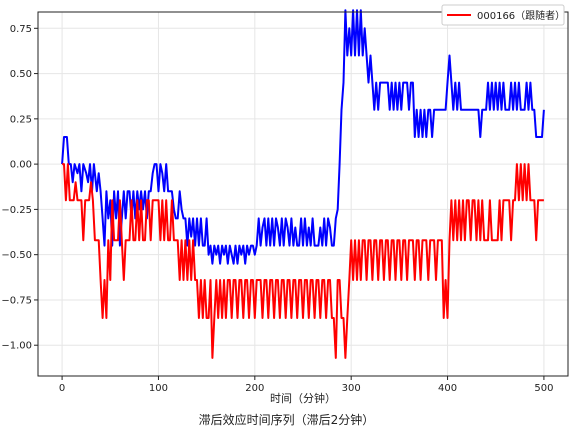 The width and height of the screenshot is (573, 432). Describe the element at coordinates (254, 388) in the screenshot. I see `x-tick-label: 200` at that location.